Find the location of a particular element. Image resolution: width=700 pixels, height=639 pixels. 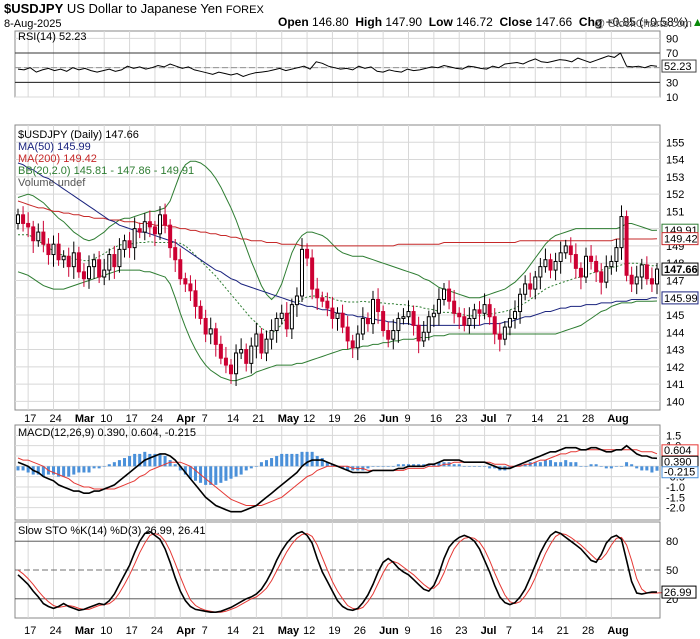

x-tick-label: Jun is located at coordinates (389, 631).